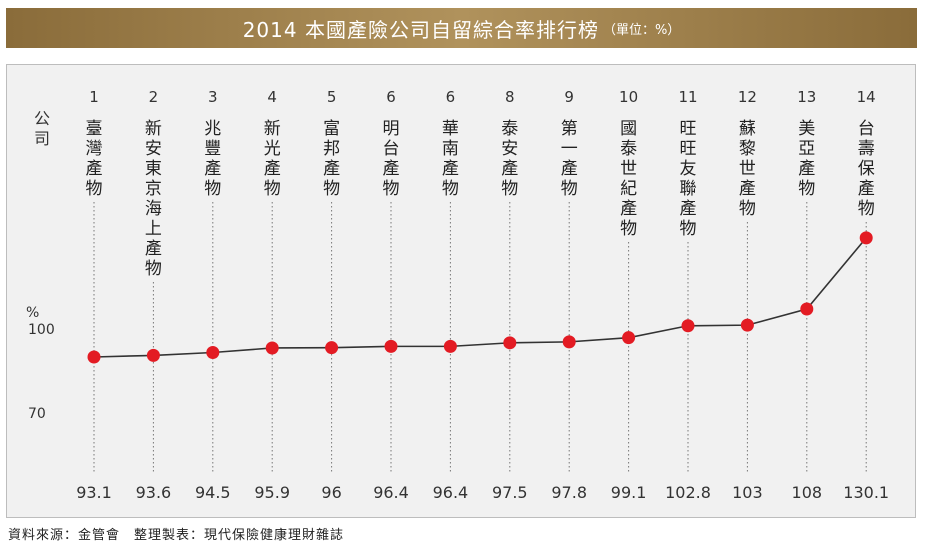 This screenshot has width=925, height=544. I want to click on rank-label: 2, so click(154, 97).